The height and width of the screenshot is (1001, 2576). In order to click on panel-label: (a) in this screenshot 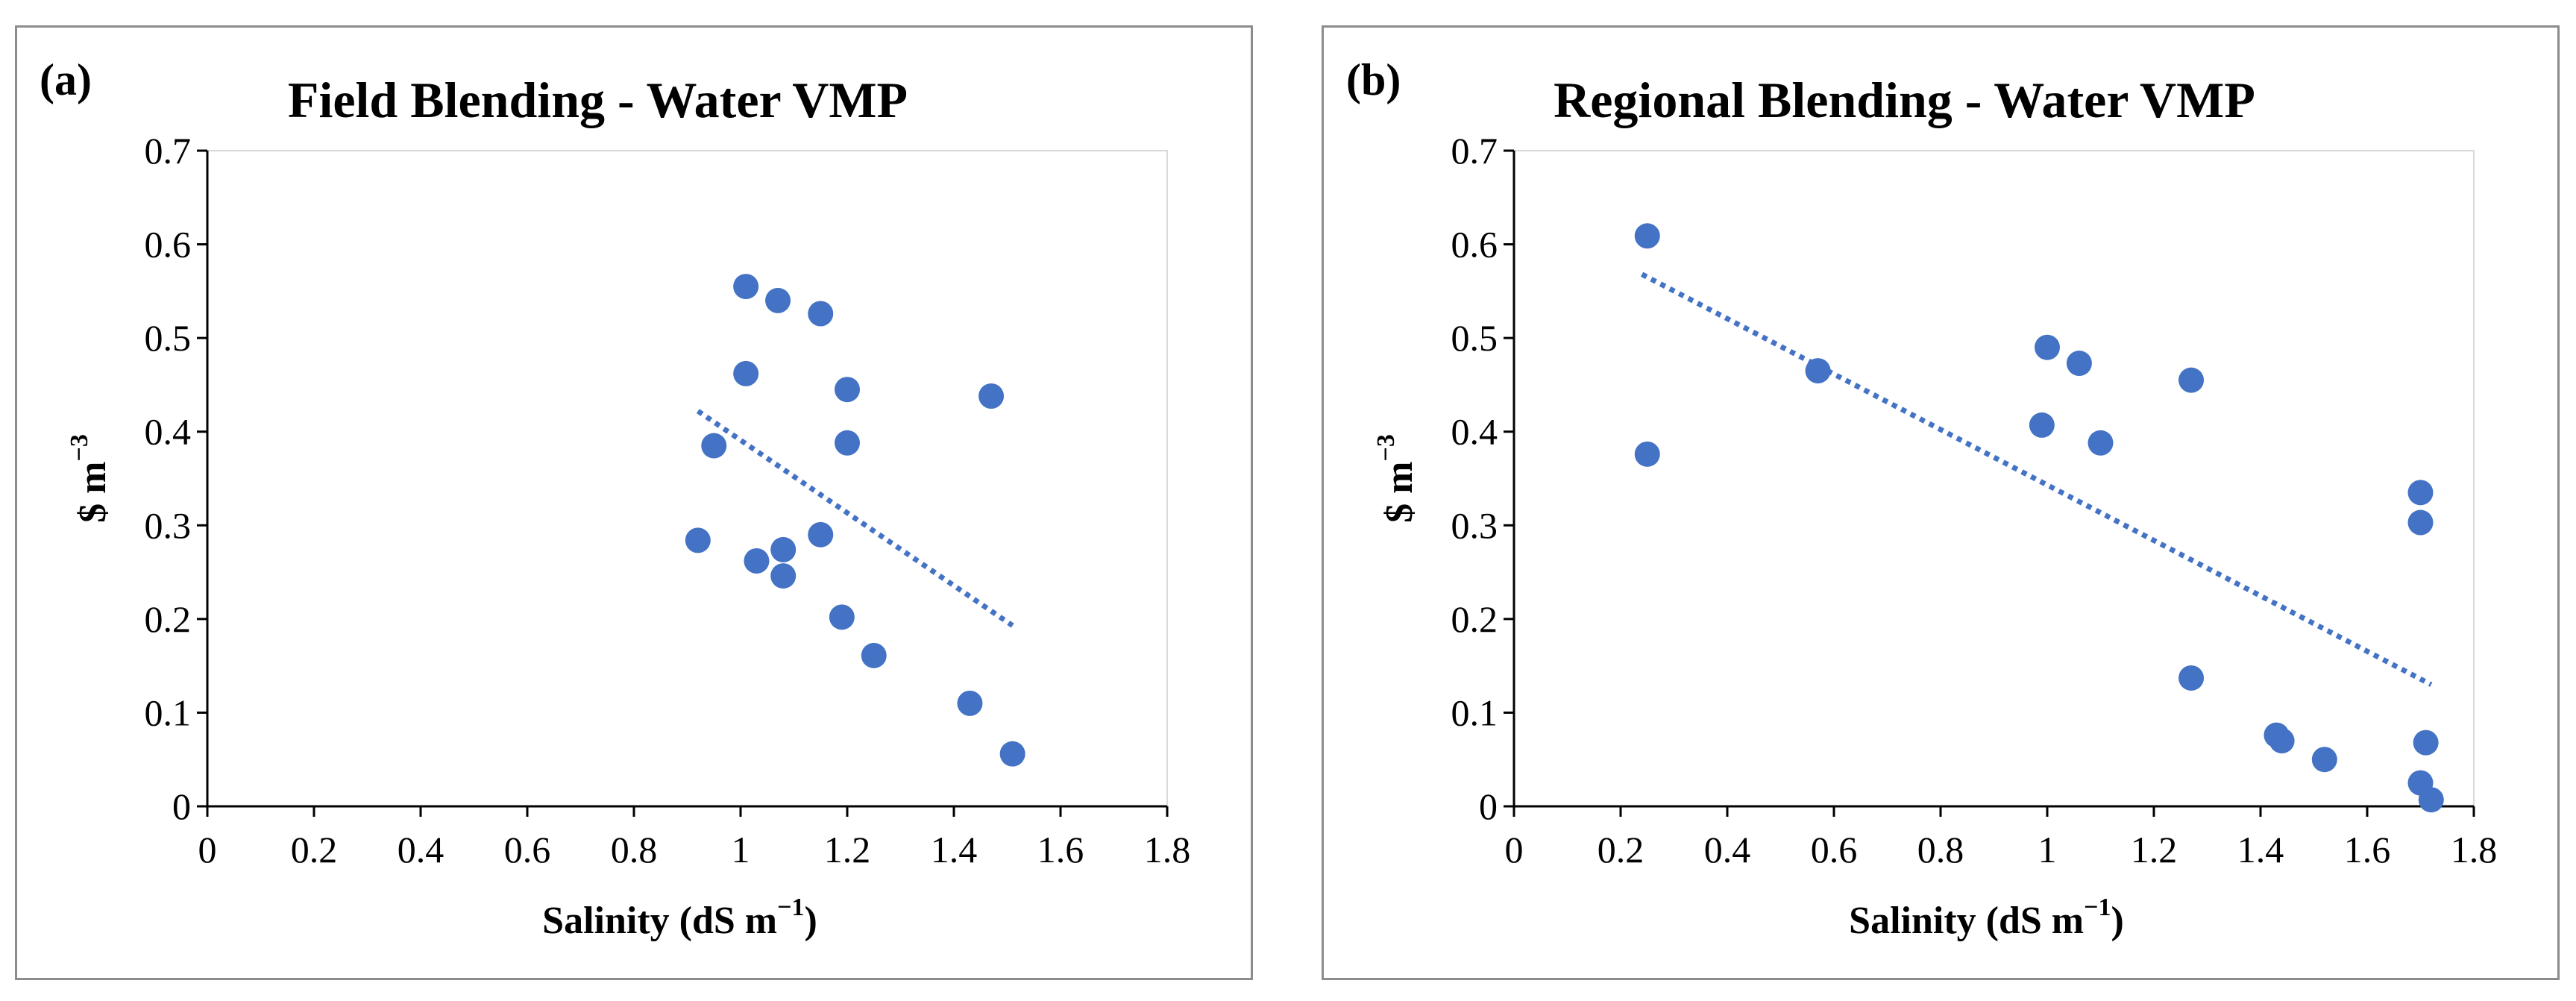, I will do `click(66, 79)`.